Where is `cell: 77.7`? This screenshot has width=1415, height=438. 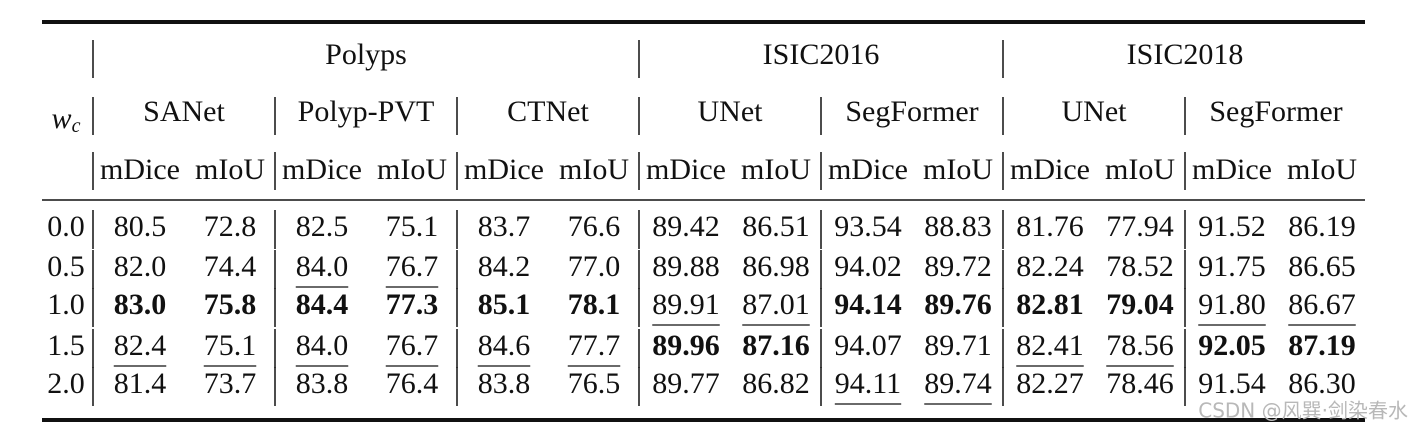
cell: 77.7 is located at coordinates (594, 345).